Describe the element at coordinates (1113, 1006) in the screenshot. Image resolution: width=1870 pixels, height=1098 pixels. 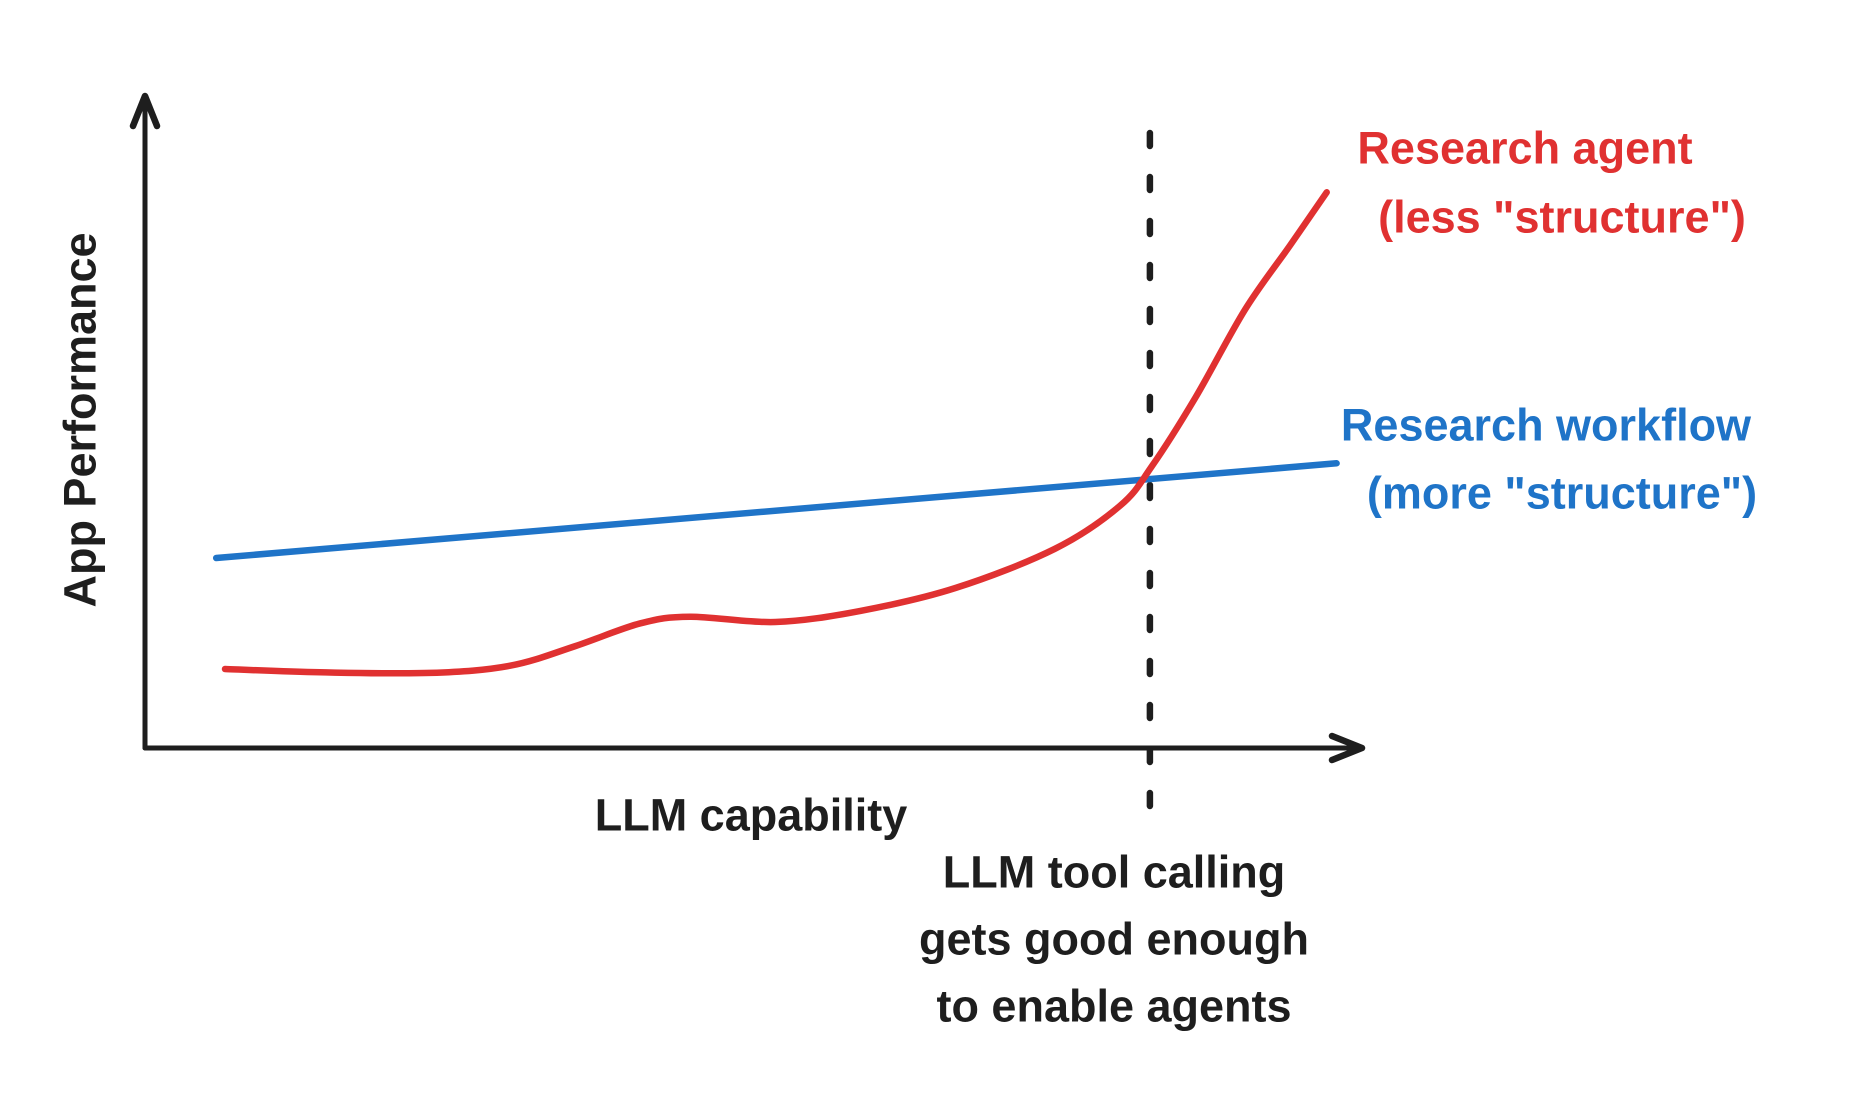
I see `threshold-annotation-line-3: to enable agents` at that location.